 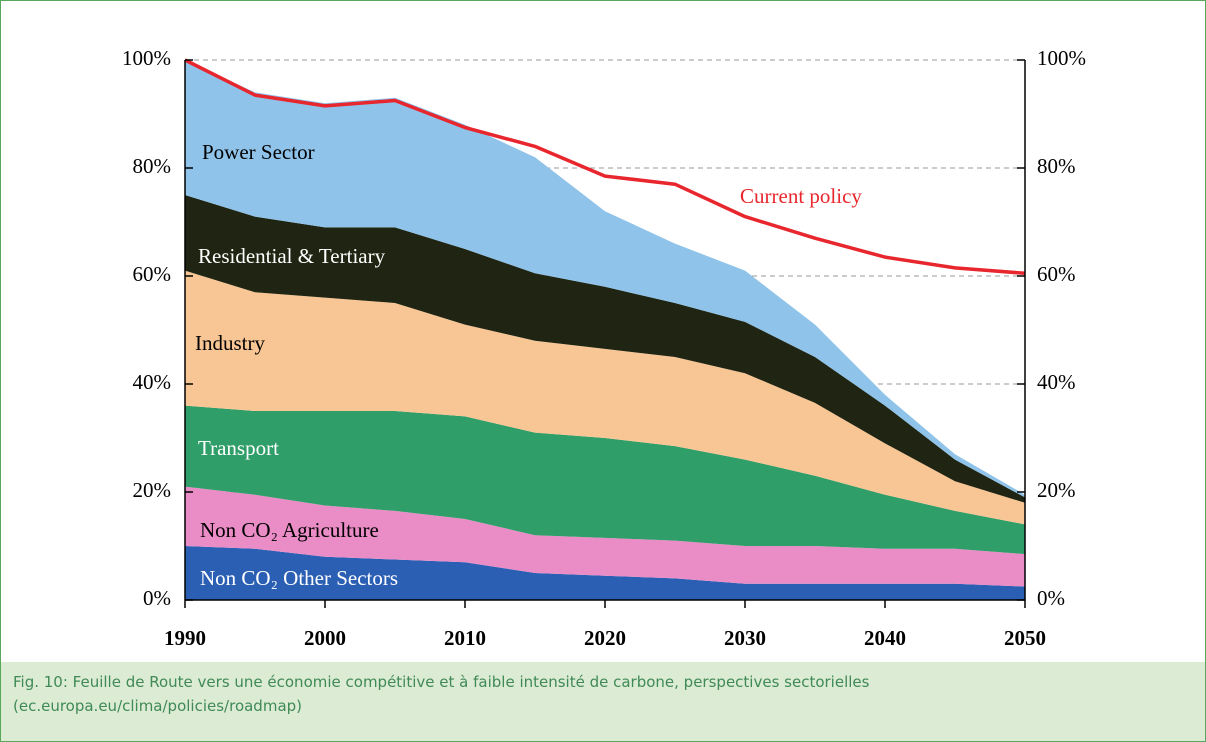 I want to click on line-label: Current policy, so click(x=801, y=196).